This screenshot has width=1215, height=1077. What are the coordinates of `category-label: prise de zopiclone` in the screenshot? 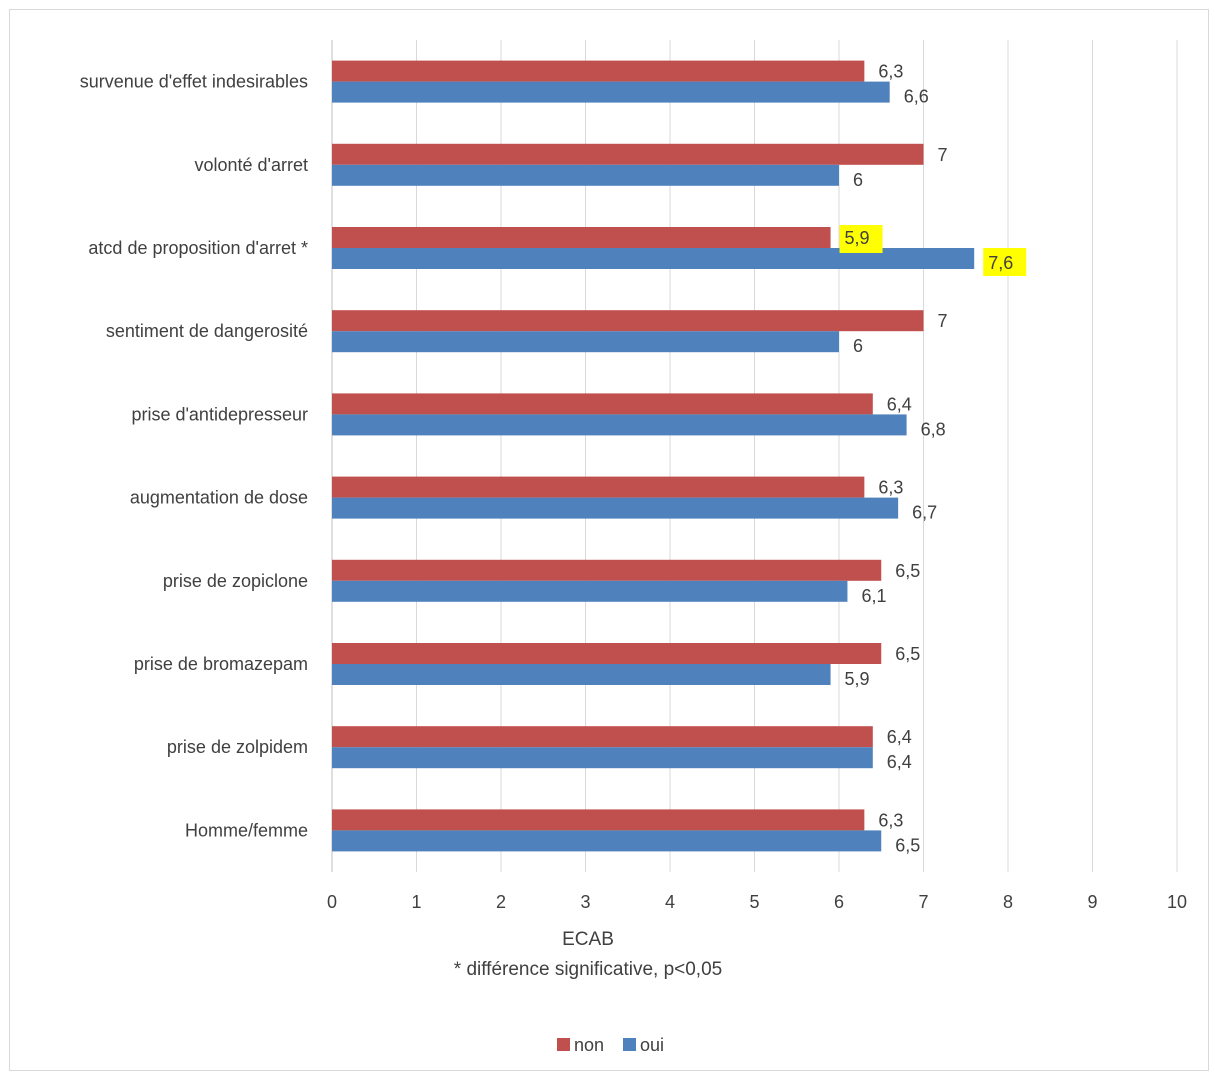 It's located at (235, 581).